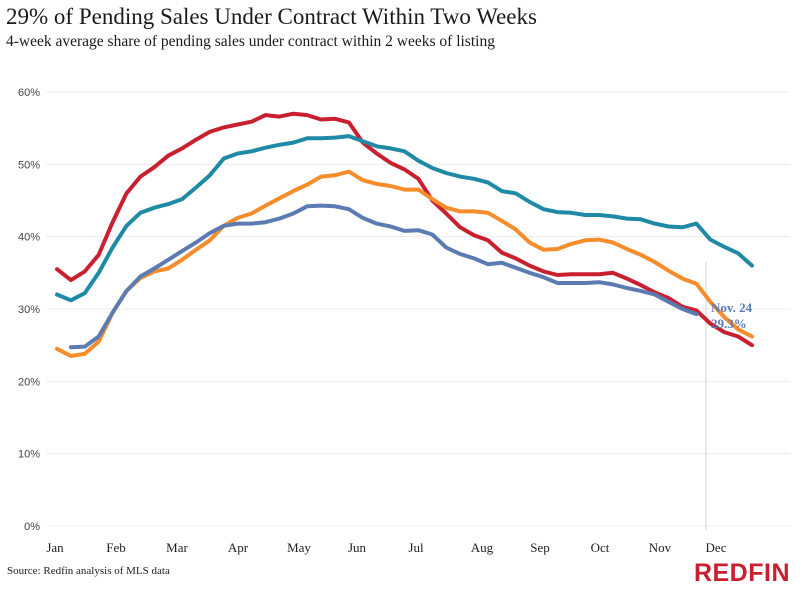 This screenshot has height=596, width=800. What do you see at coordinates (741, 573) in the screenshot?
I see `redfin-logo: REDFIN` at bounding box center [741, 573].